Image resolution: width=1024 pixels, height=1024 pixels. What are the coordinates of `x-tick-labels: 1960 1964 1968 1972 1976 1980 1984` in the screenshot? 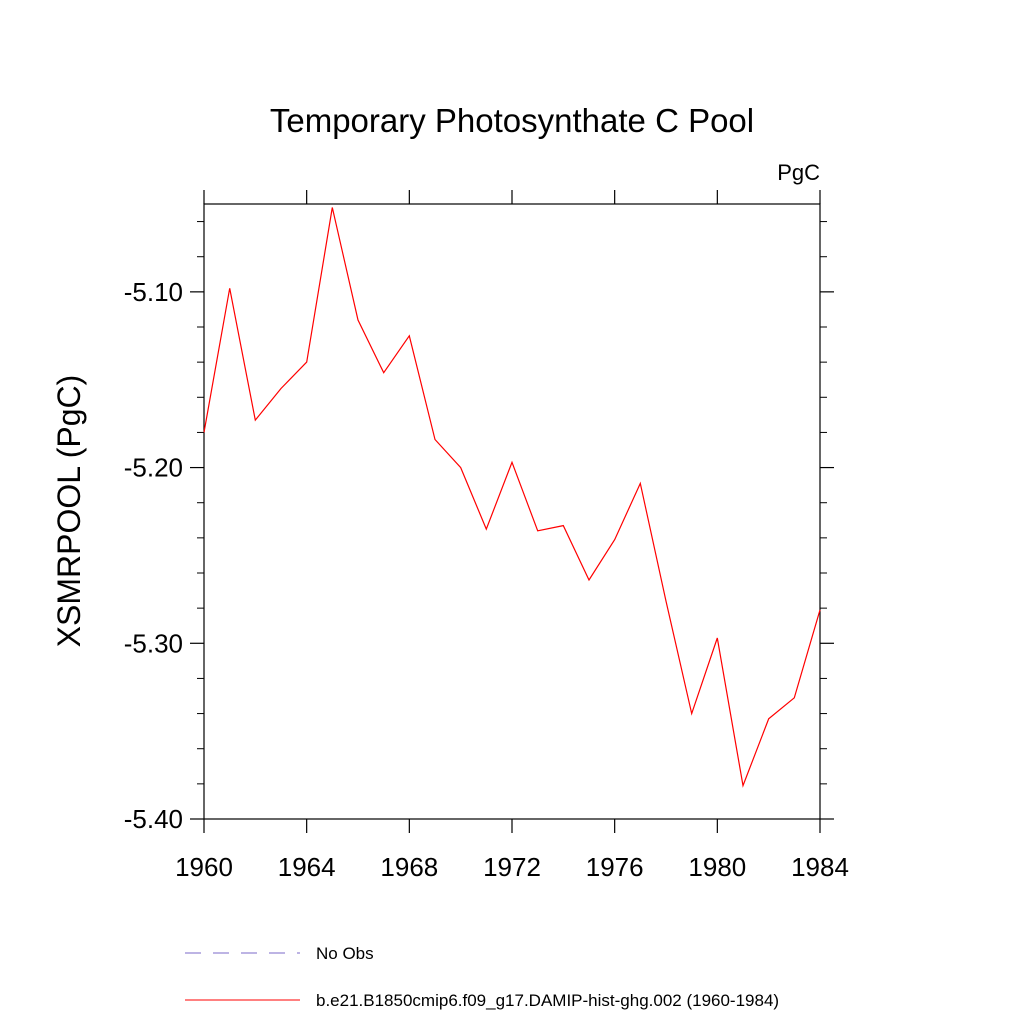 It's located at (512, 867).